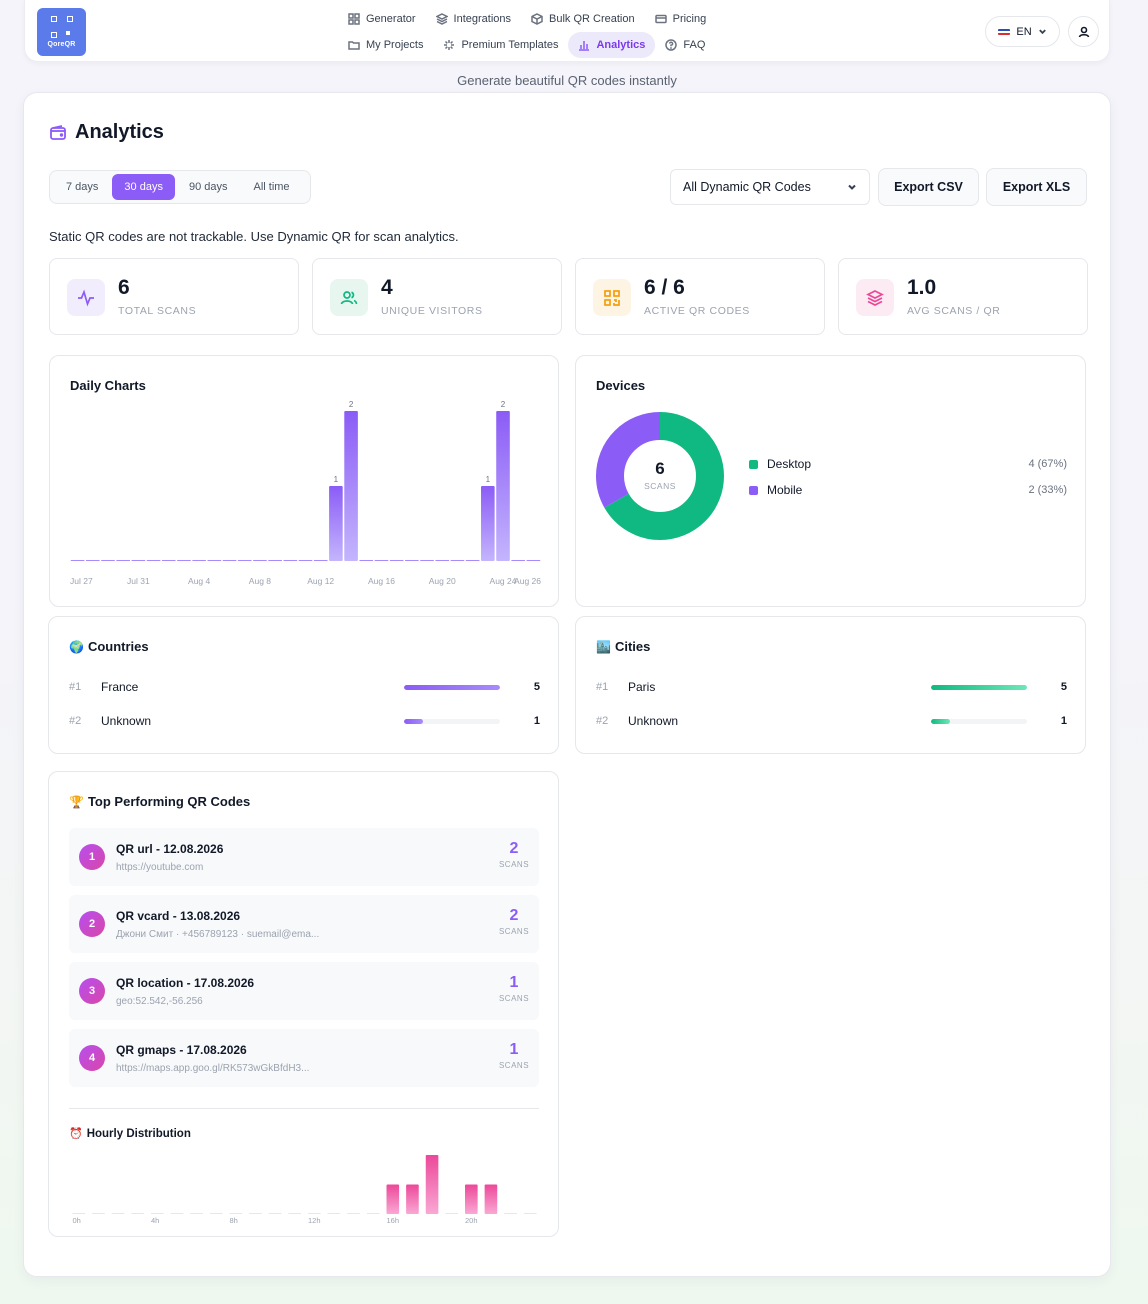 The image size is (1148, 1304). What do you see at coordinates (178, 916) in the screenshot?
I see `qr-name: QR vcard - 13.08.2026` at bounding box center [178, 916].